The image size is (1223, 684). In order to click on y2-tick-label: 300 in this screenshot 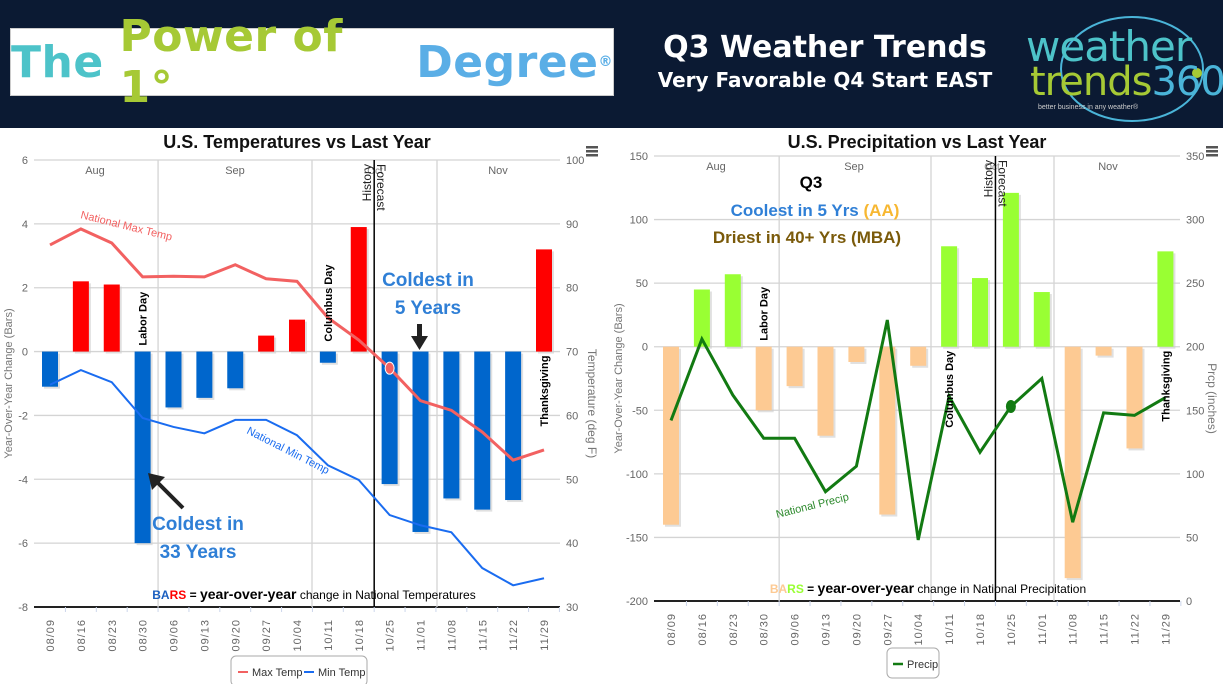, I will do `click(1195, 221)`.